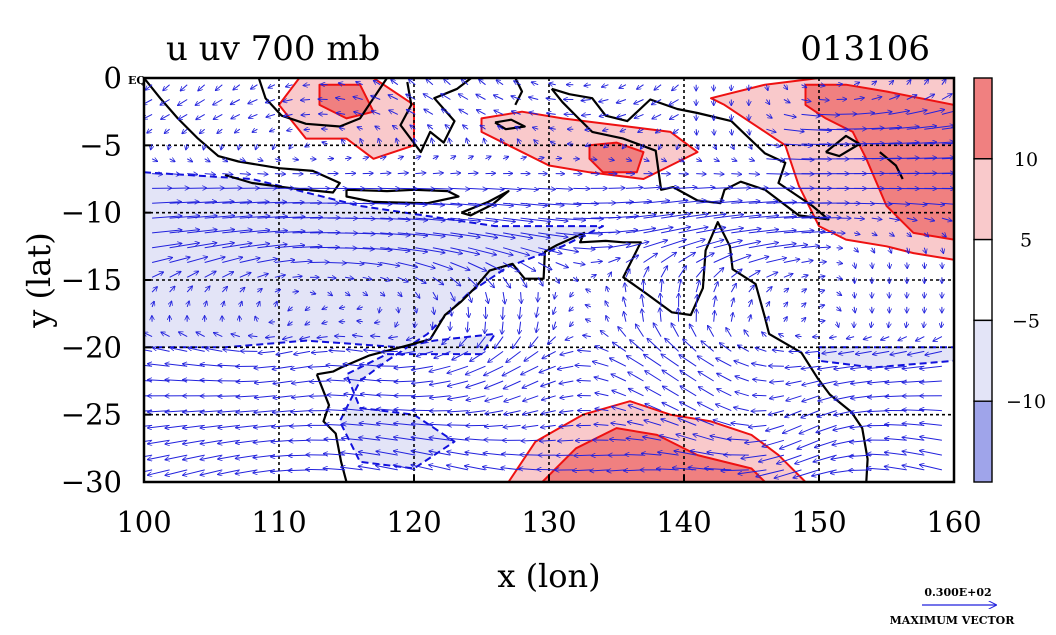 The height and width of the screenshot is (635, 1056). I want to click on date-label: 013106, so click(865, 49).